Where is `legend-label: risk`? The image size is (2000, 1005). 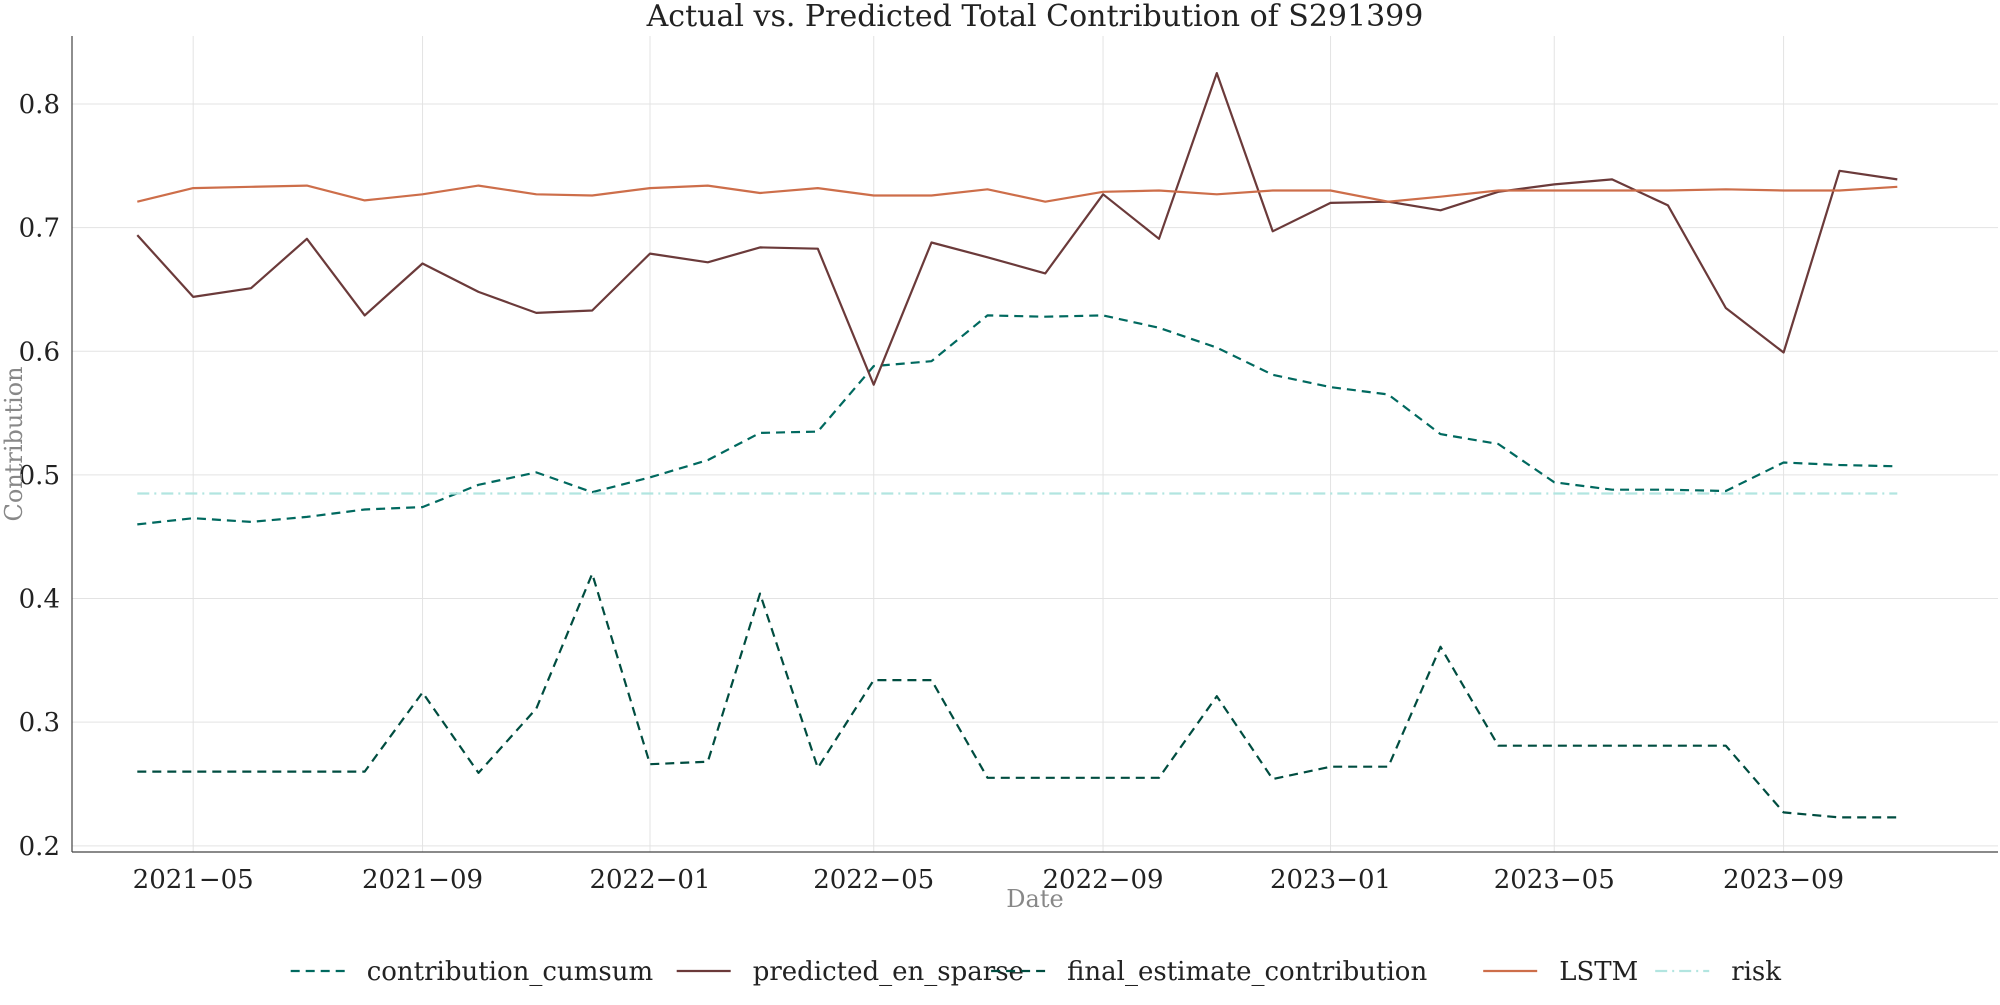
legend-label: risk is located at coordinates (1756, 972).